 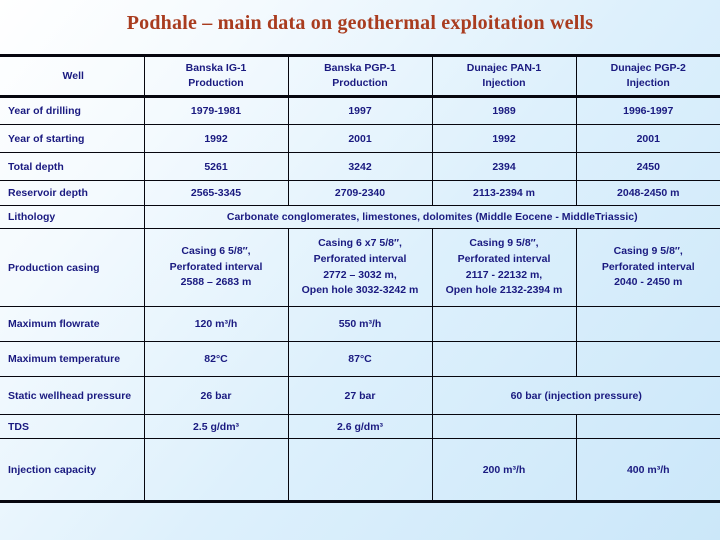 I want to click on header-col-name: Dunajec PGP-2, so click(x=648, y=68).